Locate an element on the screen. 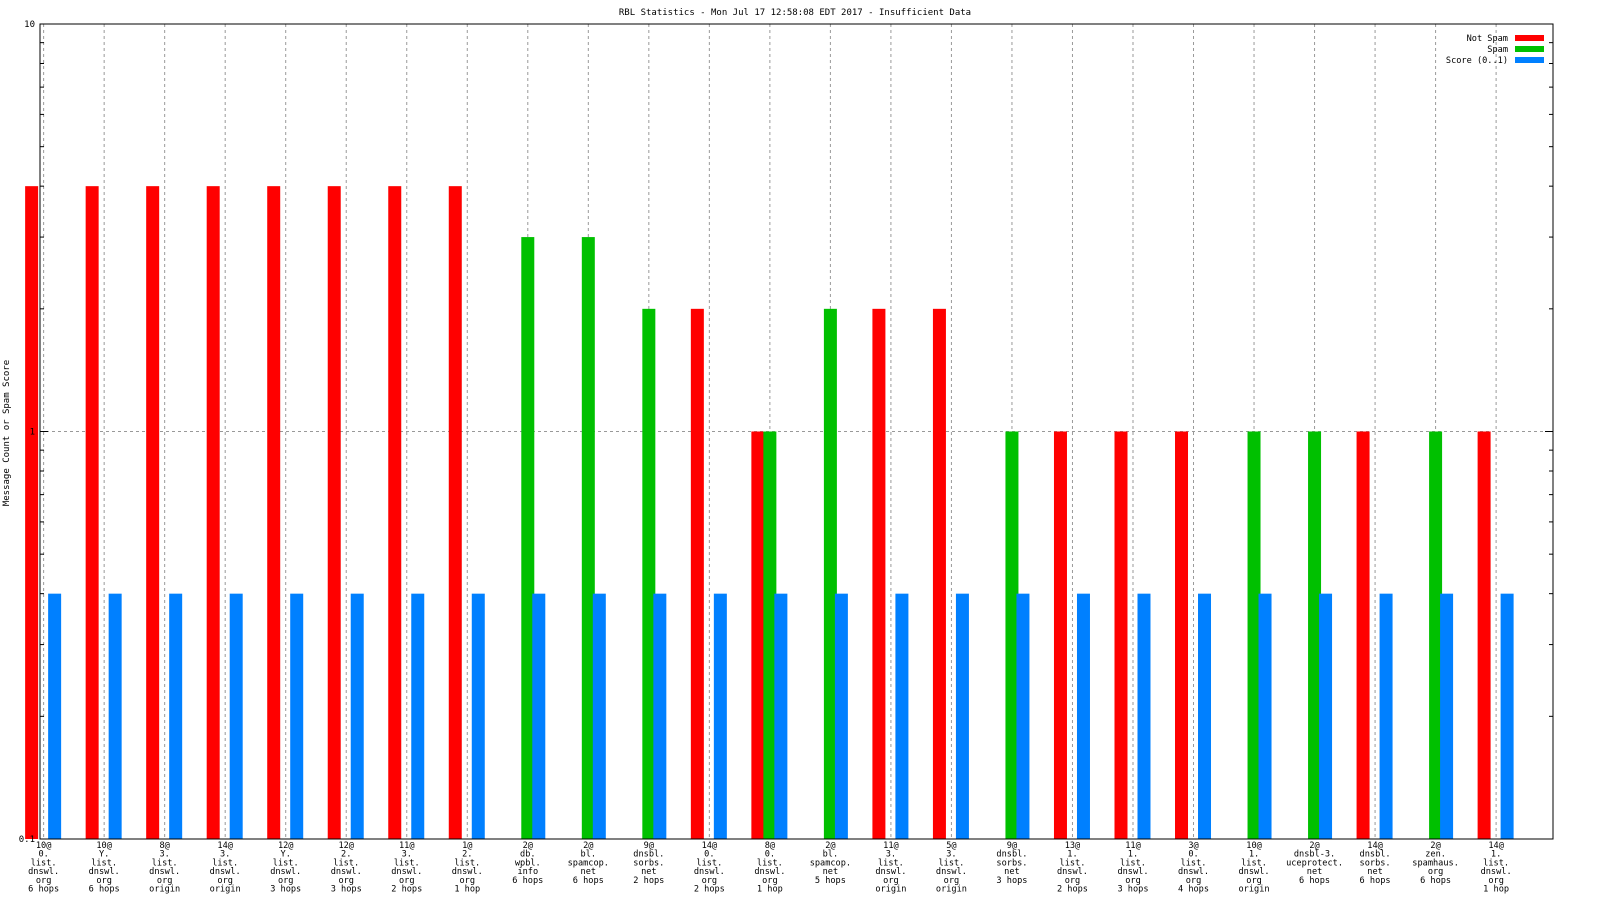 The height and width of the screenshot is (900, 1600). x-tick-label: 11@ 3. list. dnswl. org 2 hops is located at coordinates (406, 868).